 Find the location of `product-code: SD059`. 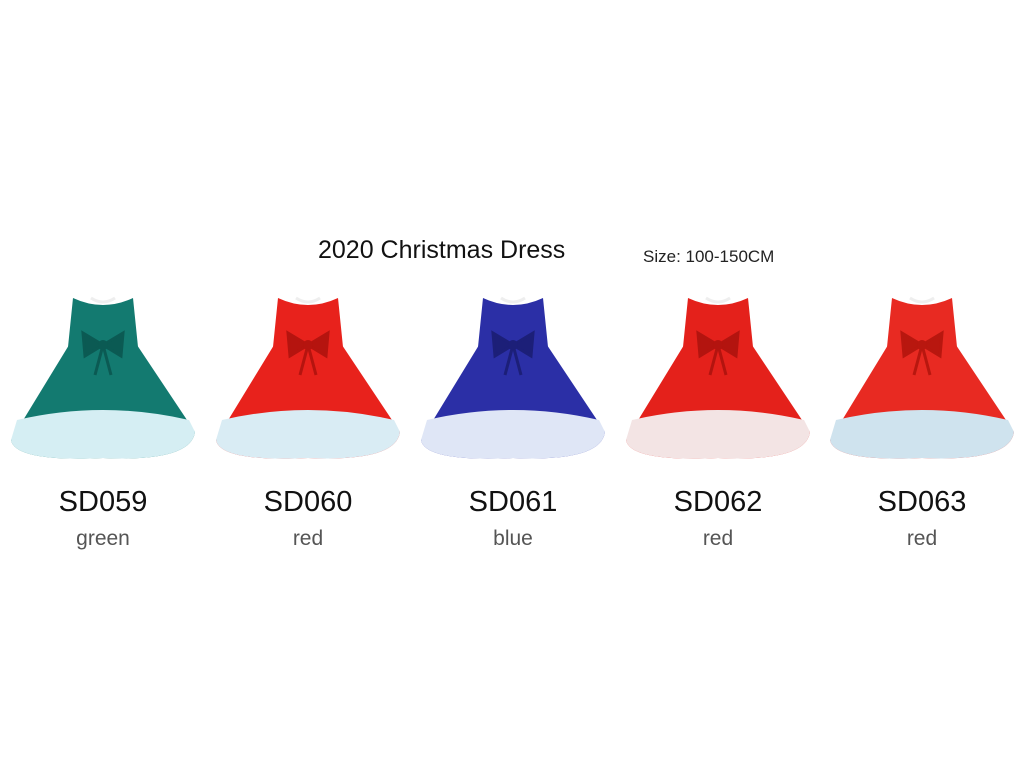

product-code: SD059 is located at coordinates (103, 502).